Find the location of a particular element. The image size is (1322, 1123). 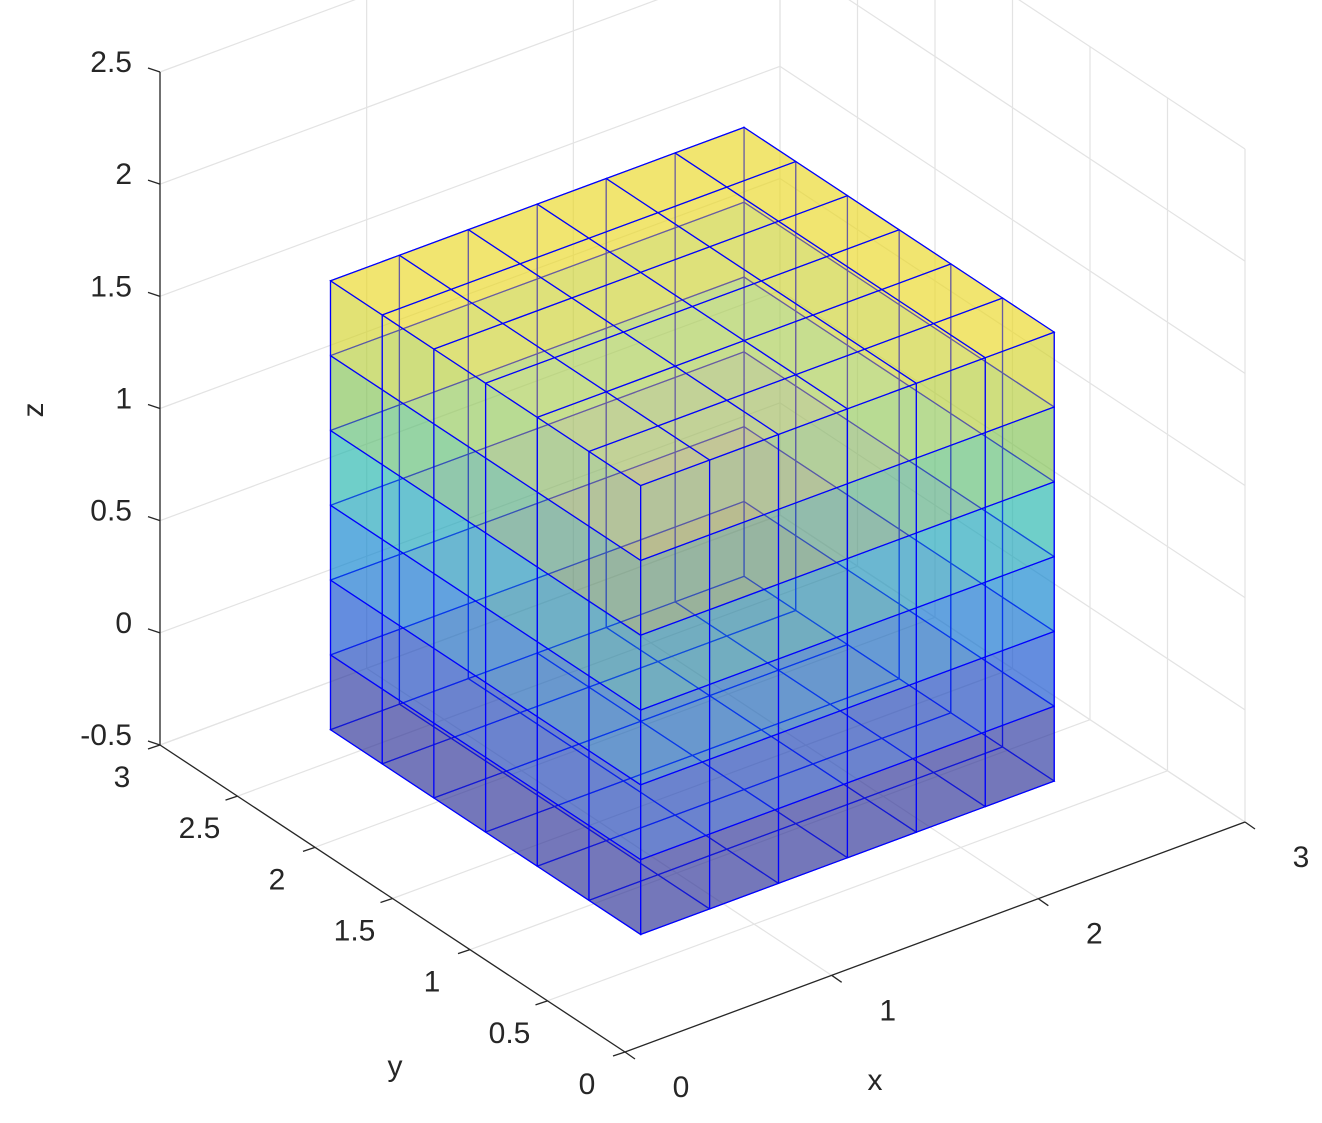

z-tick-label: 0 is located at coordinates (123, 623).